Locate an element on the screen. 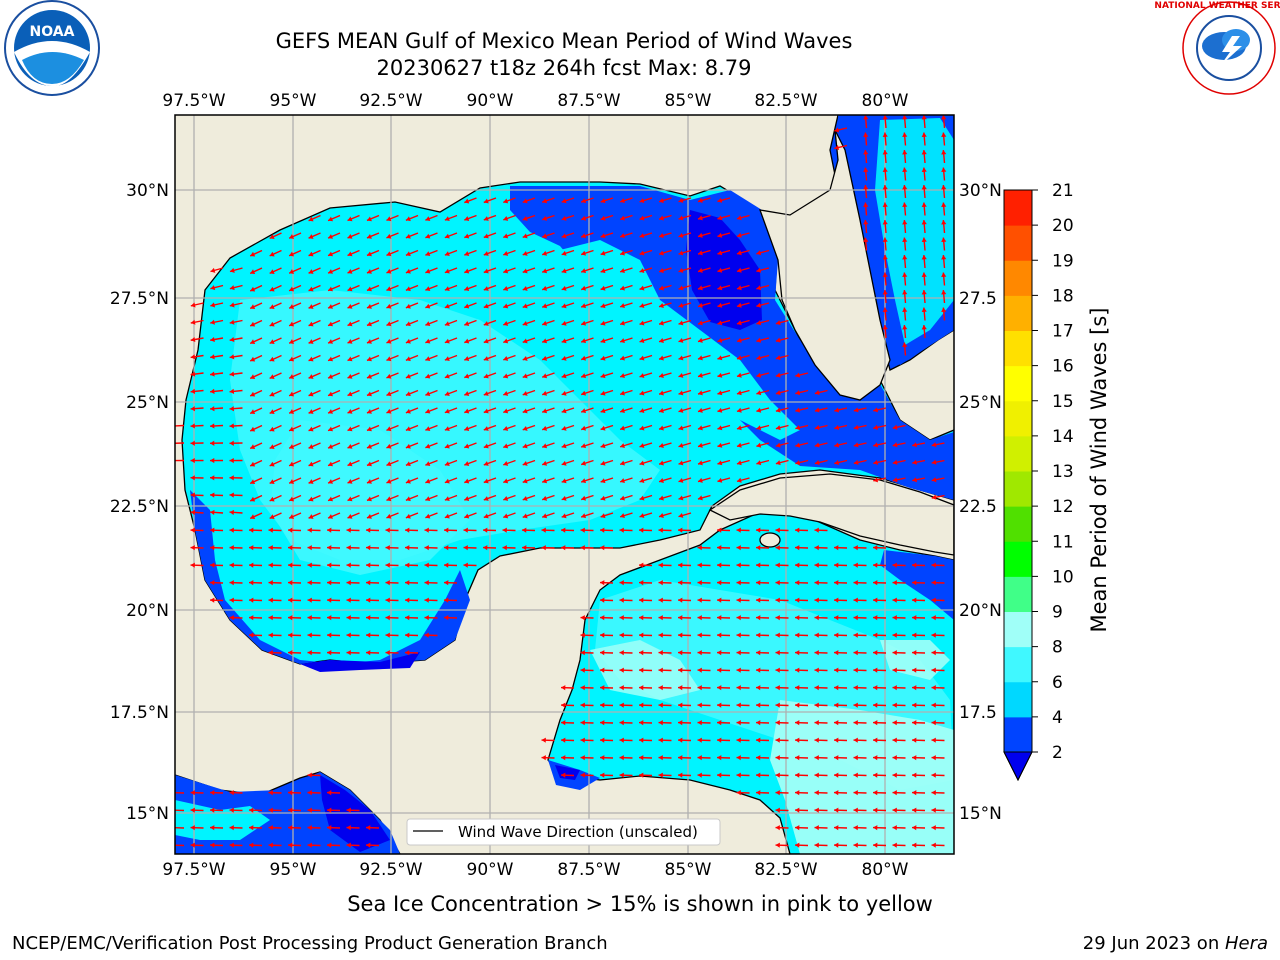 The width and height of the screenshot is (1280, 960). lat-tick: 27.5°N is located at coordinates (139, 299).